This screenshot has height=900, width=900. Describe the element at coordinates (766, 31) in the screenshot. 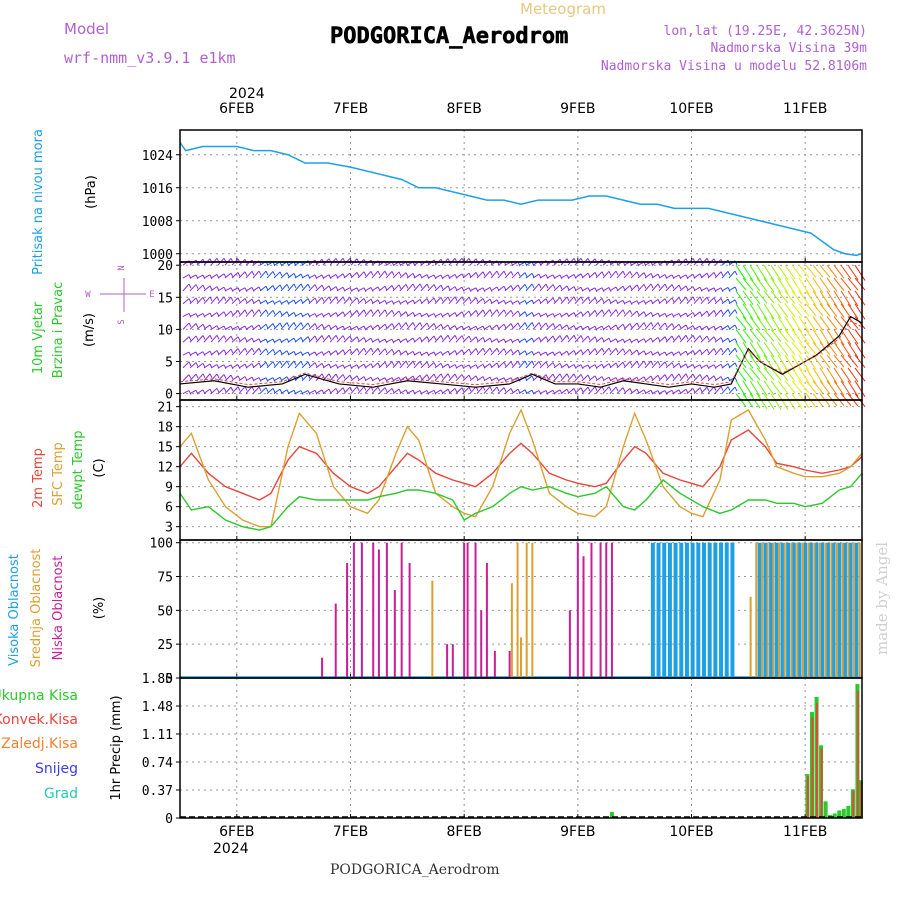

I see `lonlat-text: lon,lat (19.25E, 42.3625N)` at that location.